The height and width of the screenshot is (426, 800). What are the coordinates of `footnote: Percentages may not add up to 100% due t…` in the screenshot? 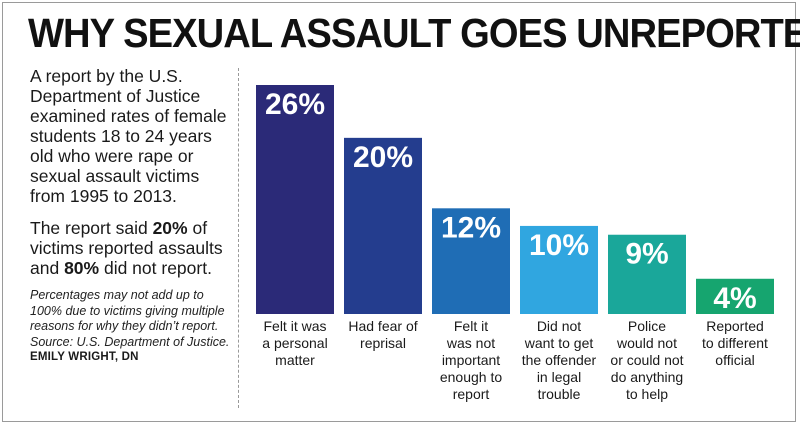 It's located at (130, 318).